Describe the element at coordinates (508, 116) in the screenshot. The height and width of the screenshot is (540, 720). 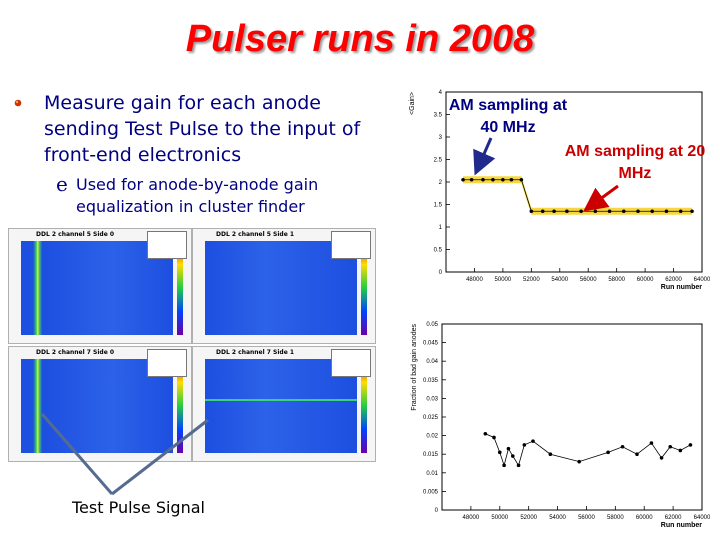
I see `label-40mhz: AM sampling at 40 MHz` at that location.